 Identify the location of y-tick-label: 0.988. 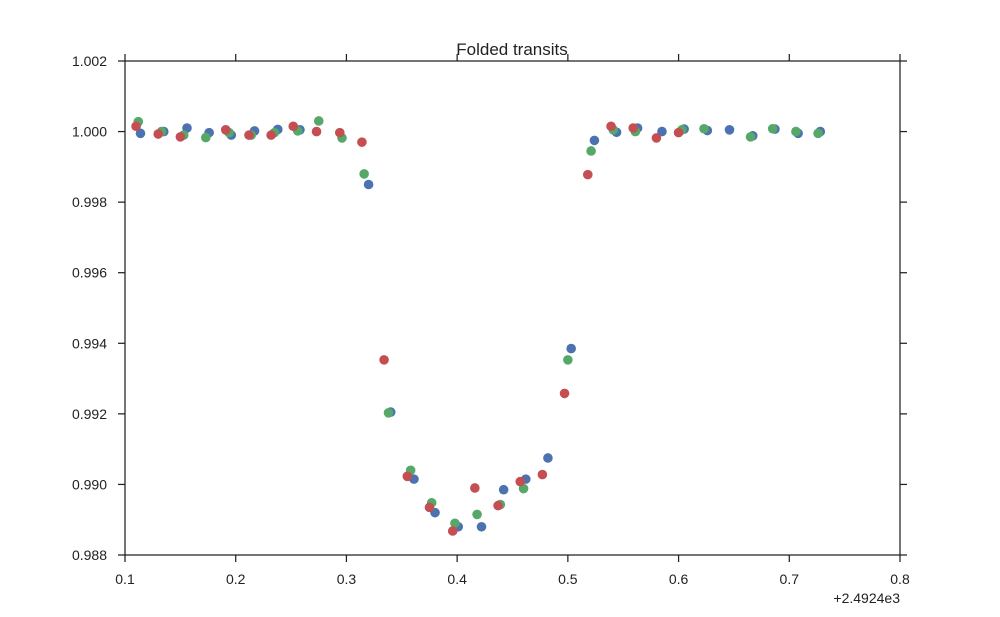
(89, 555).